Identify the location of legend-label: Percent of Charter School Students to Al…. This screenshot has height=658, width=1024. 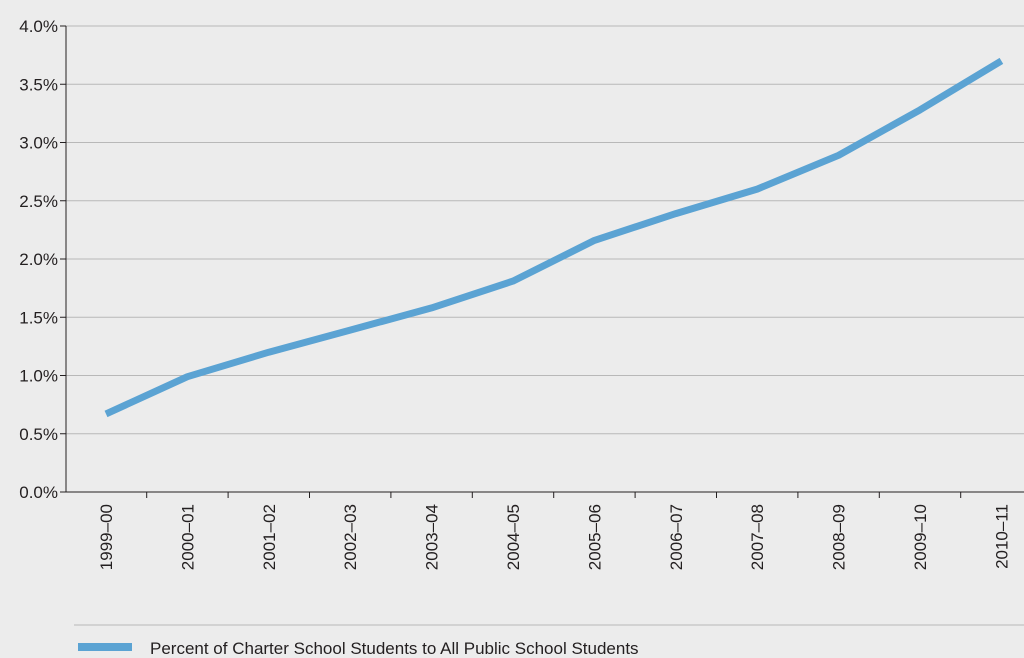
(394, 648).